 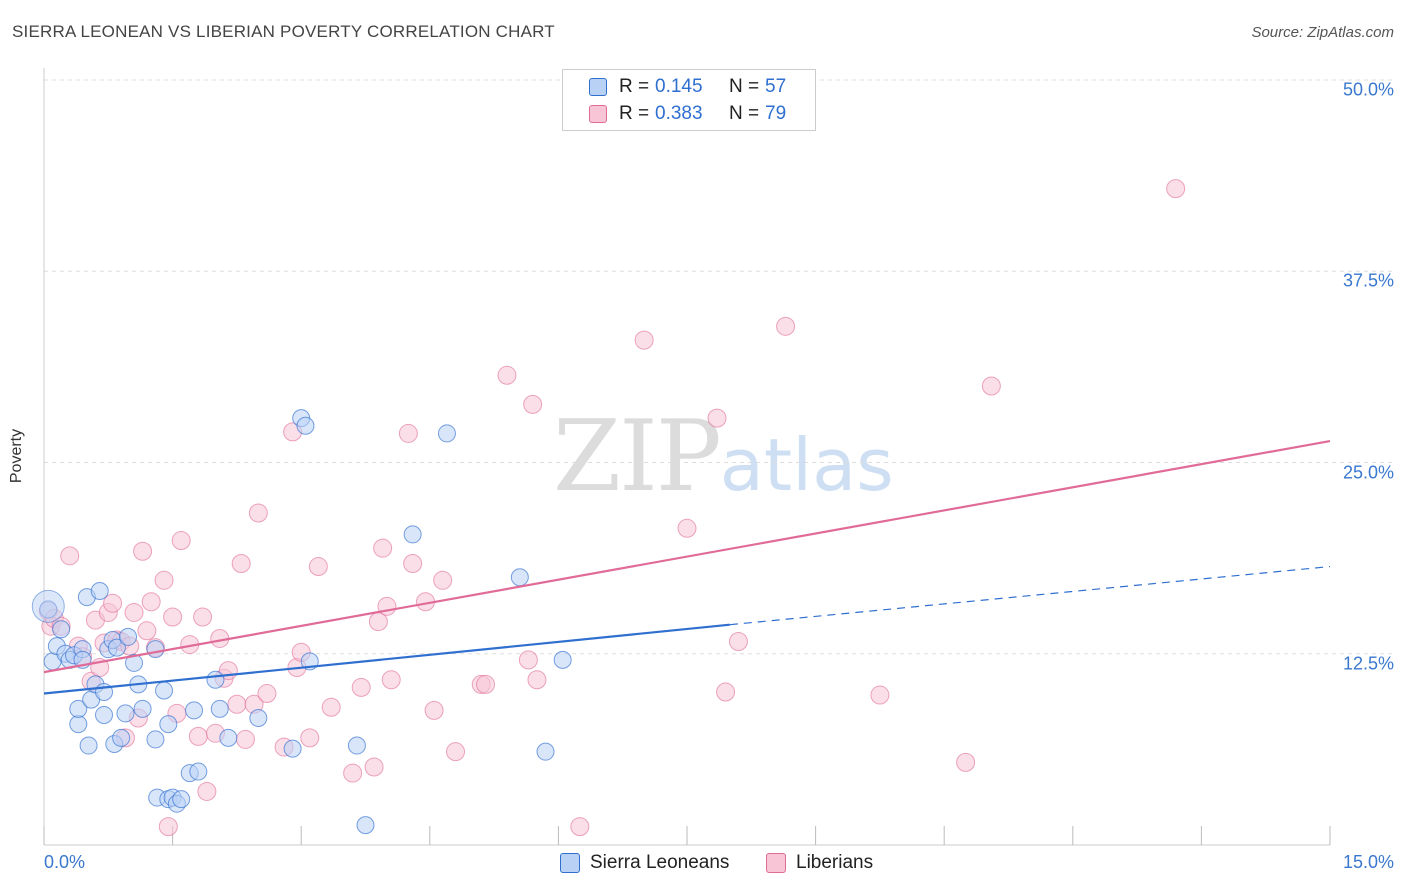 What do you see at coordinates (65, 862) in the screenshot?
I see `x-tick-label-min: 0.0%` at bounding box center [65, 862].